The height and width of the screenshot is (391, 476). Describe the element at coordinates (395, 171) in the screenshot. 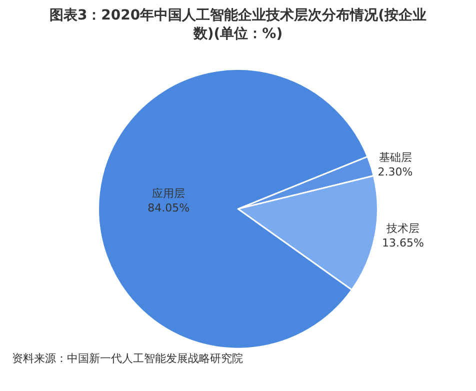

I see `data-label: 2.30%` at that location.